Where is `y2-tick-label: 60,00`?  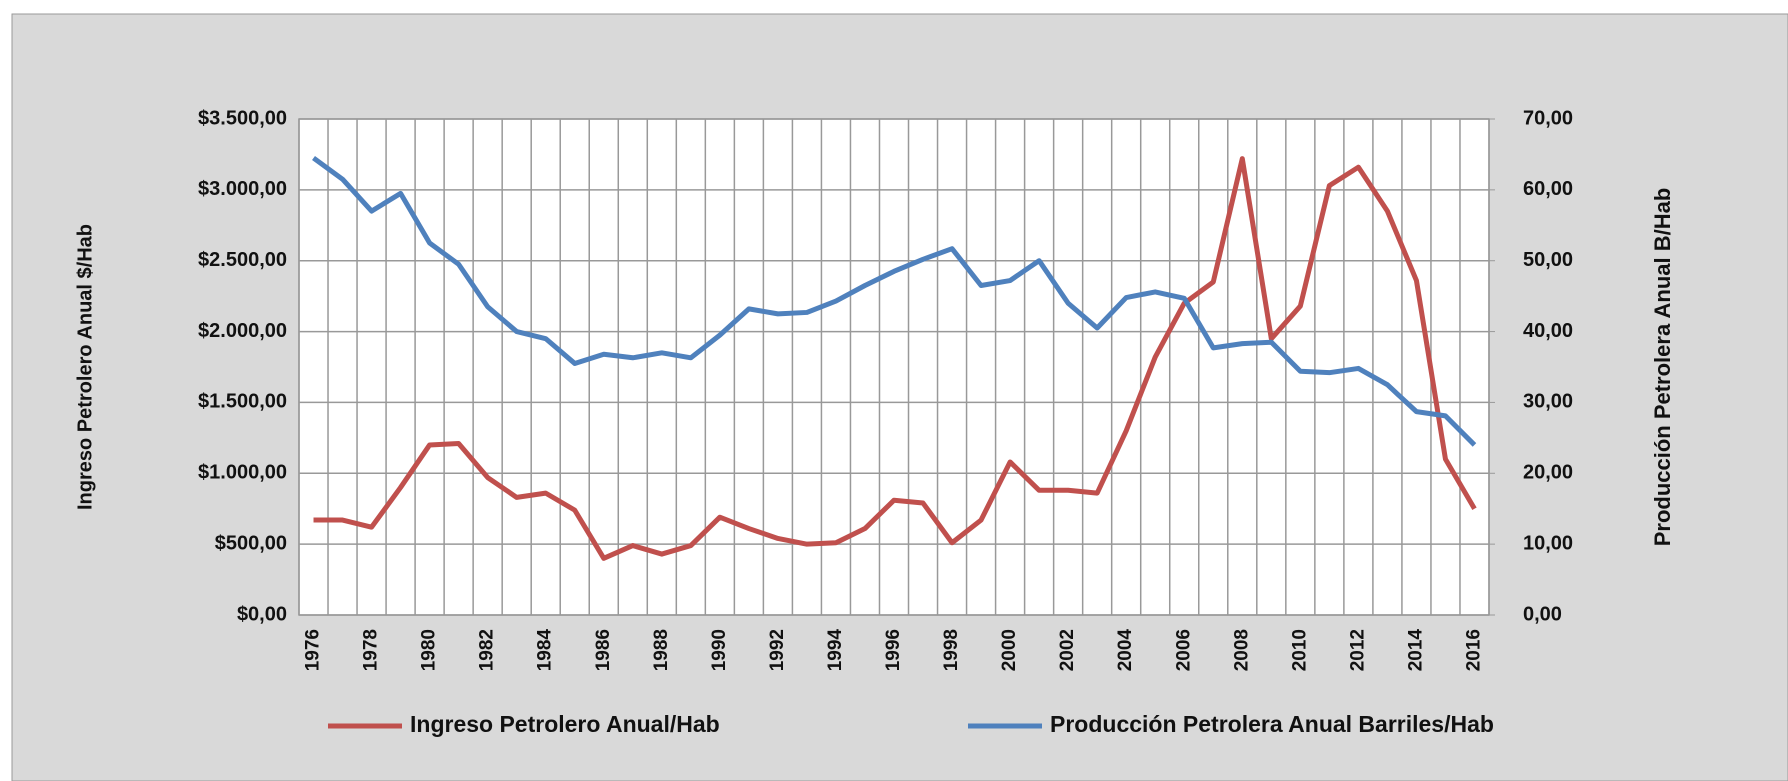 y2-tick-label: 60,00 is located at coordinates (1548, 189).